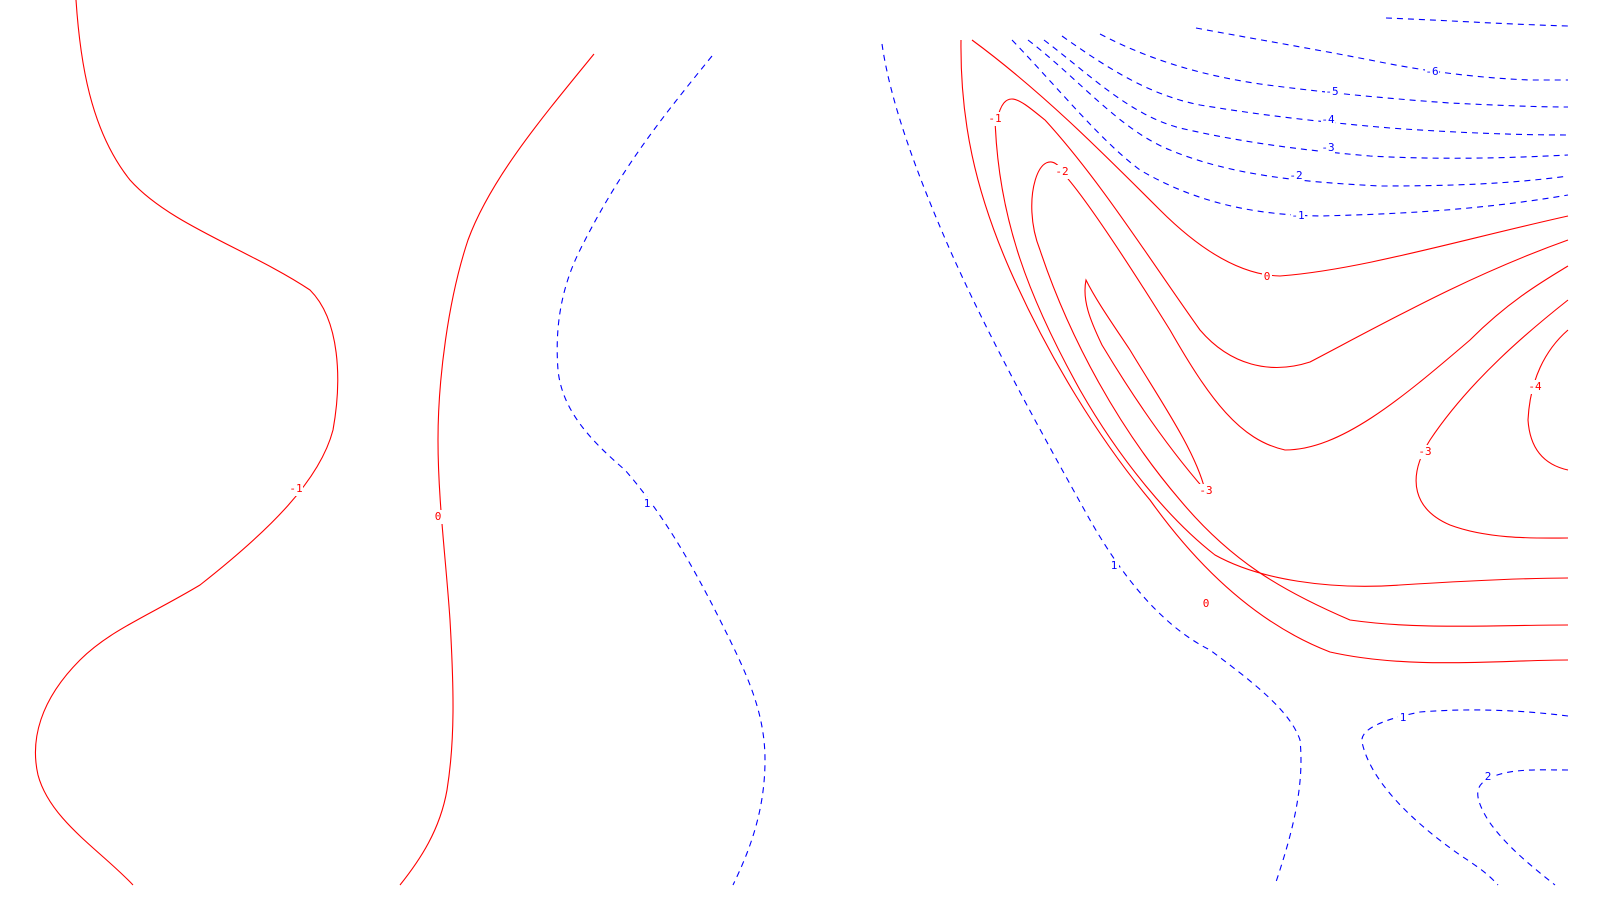  I want to click on contour-line-right-0-upper, so click(1270, 158).